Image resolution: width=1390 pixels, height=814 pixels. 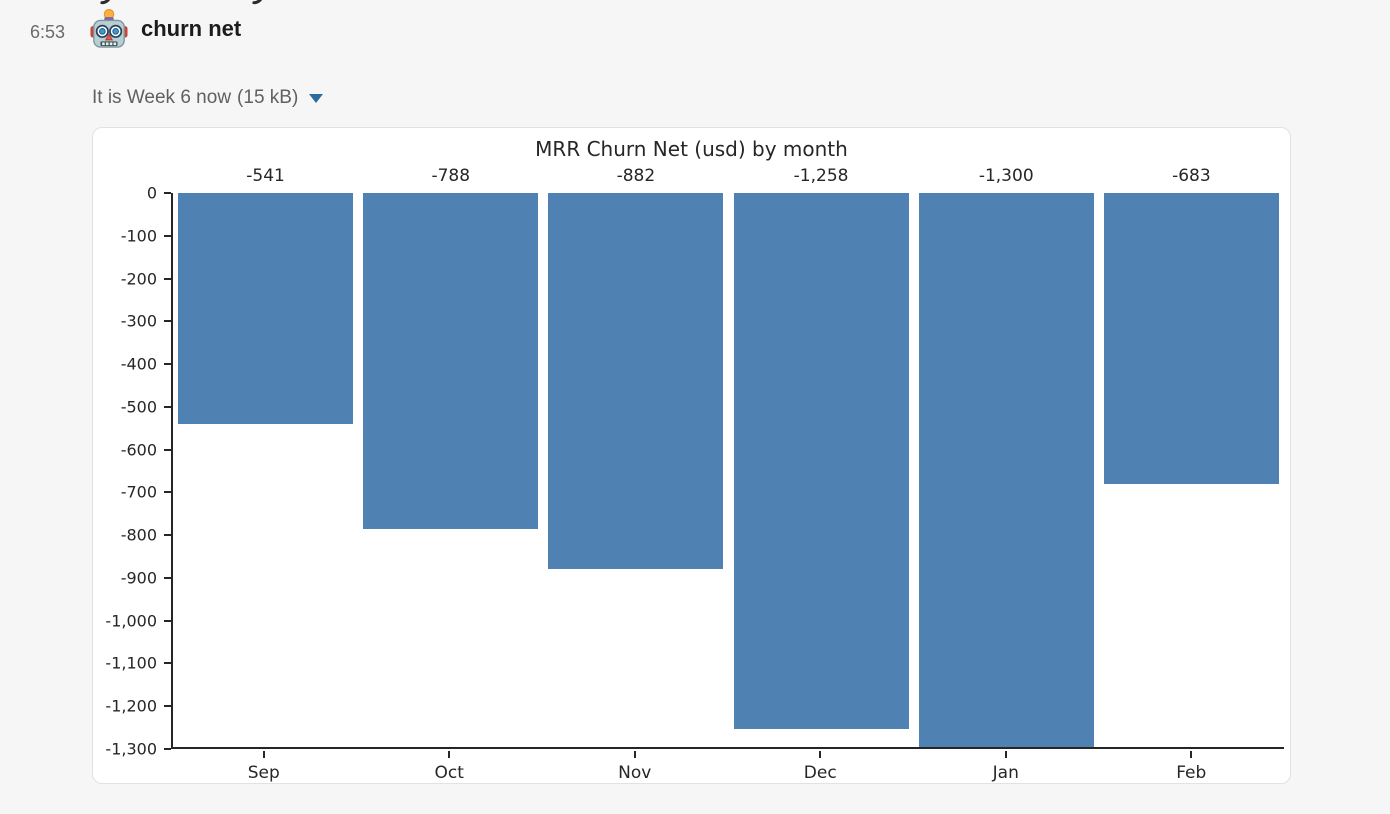 I want to click on bar-value-label: -882, so click(x=636, y=176).